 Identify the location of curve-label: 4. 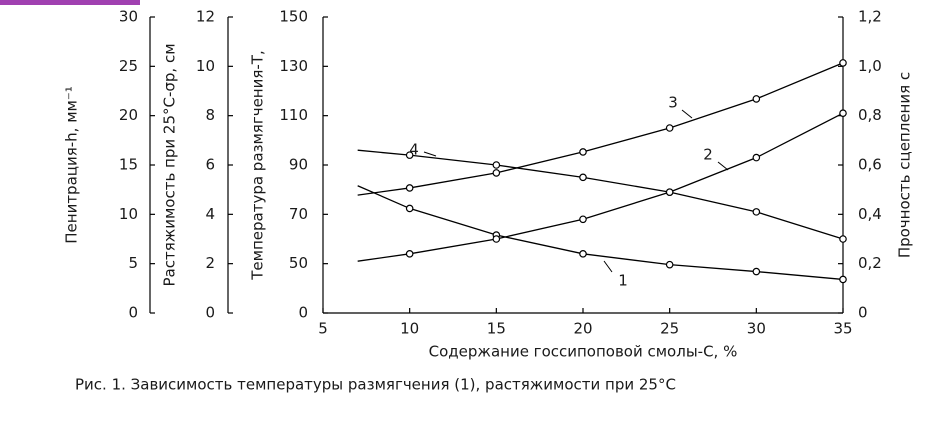
(414, 150).